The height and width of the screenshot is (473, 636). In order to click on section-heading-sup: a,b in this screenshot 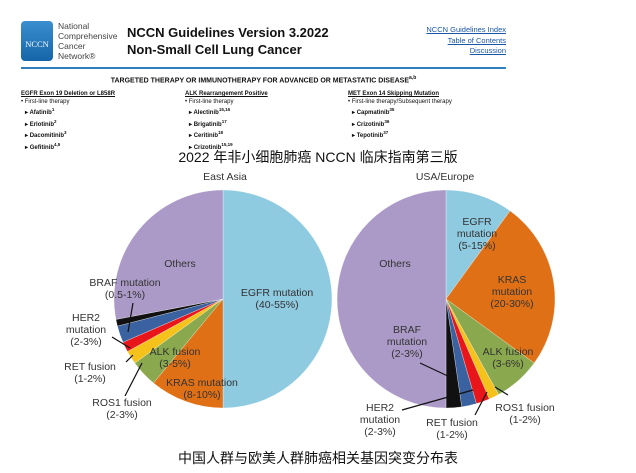, I will do `click(413, 78)`.